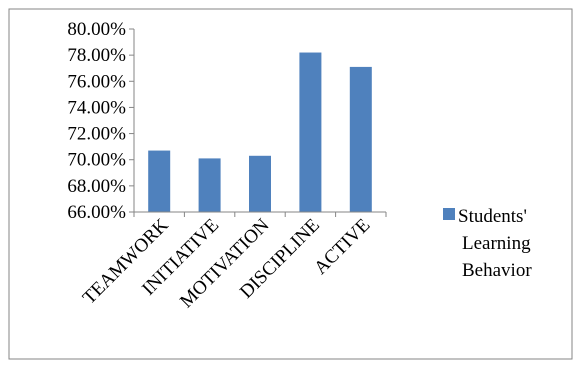 The height and width of the screenshot is (365, 576). Describe the element at coordinates (96, 29) in the screenshot. I see `y-tick-label: 80.00%` at that location.